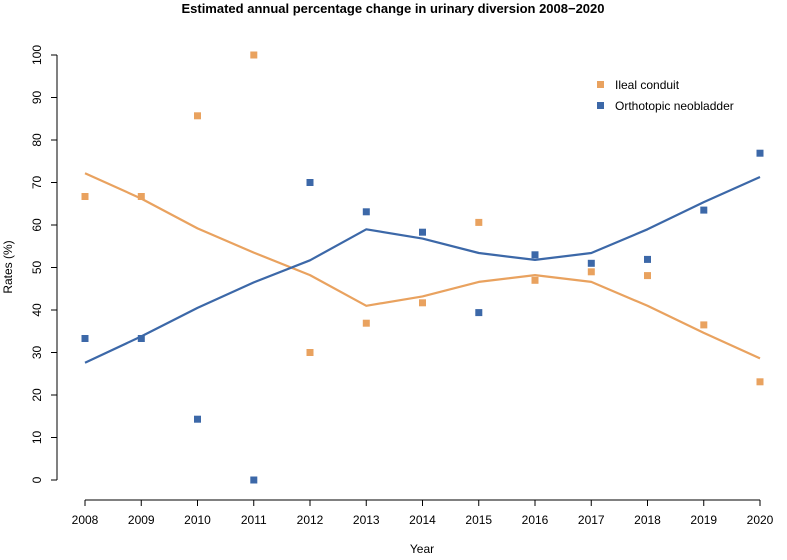 This screenshot has width=787, height=560. What do you see at coordinates (600, 84) in the screenshot?
I see `legend-marker-ileal-conduit` at bounding box center [600, 84].